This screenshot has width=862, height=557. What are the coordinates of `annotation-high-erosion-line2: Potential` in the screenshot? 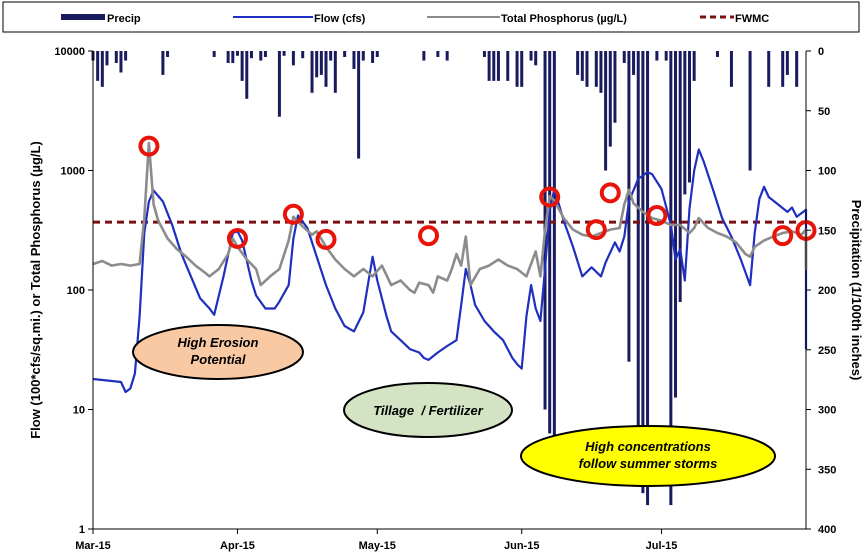 It's located at (218, 359).